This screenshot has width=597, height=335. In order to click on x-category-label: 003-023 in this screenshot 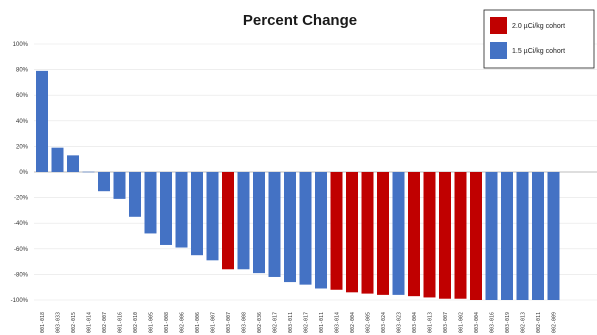, I will do `click(400, 322)`.